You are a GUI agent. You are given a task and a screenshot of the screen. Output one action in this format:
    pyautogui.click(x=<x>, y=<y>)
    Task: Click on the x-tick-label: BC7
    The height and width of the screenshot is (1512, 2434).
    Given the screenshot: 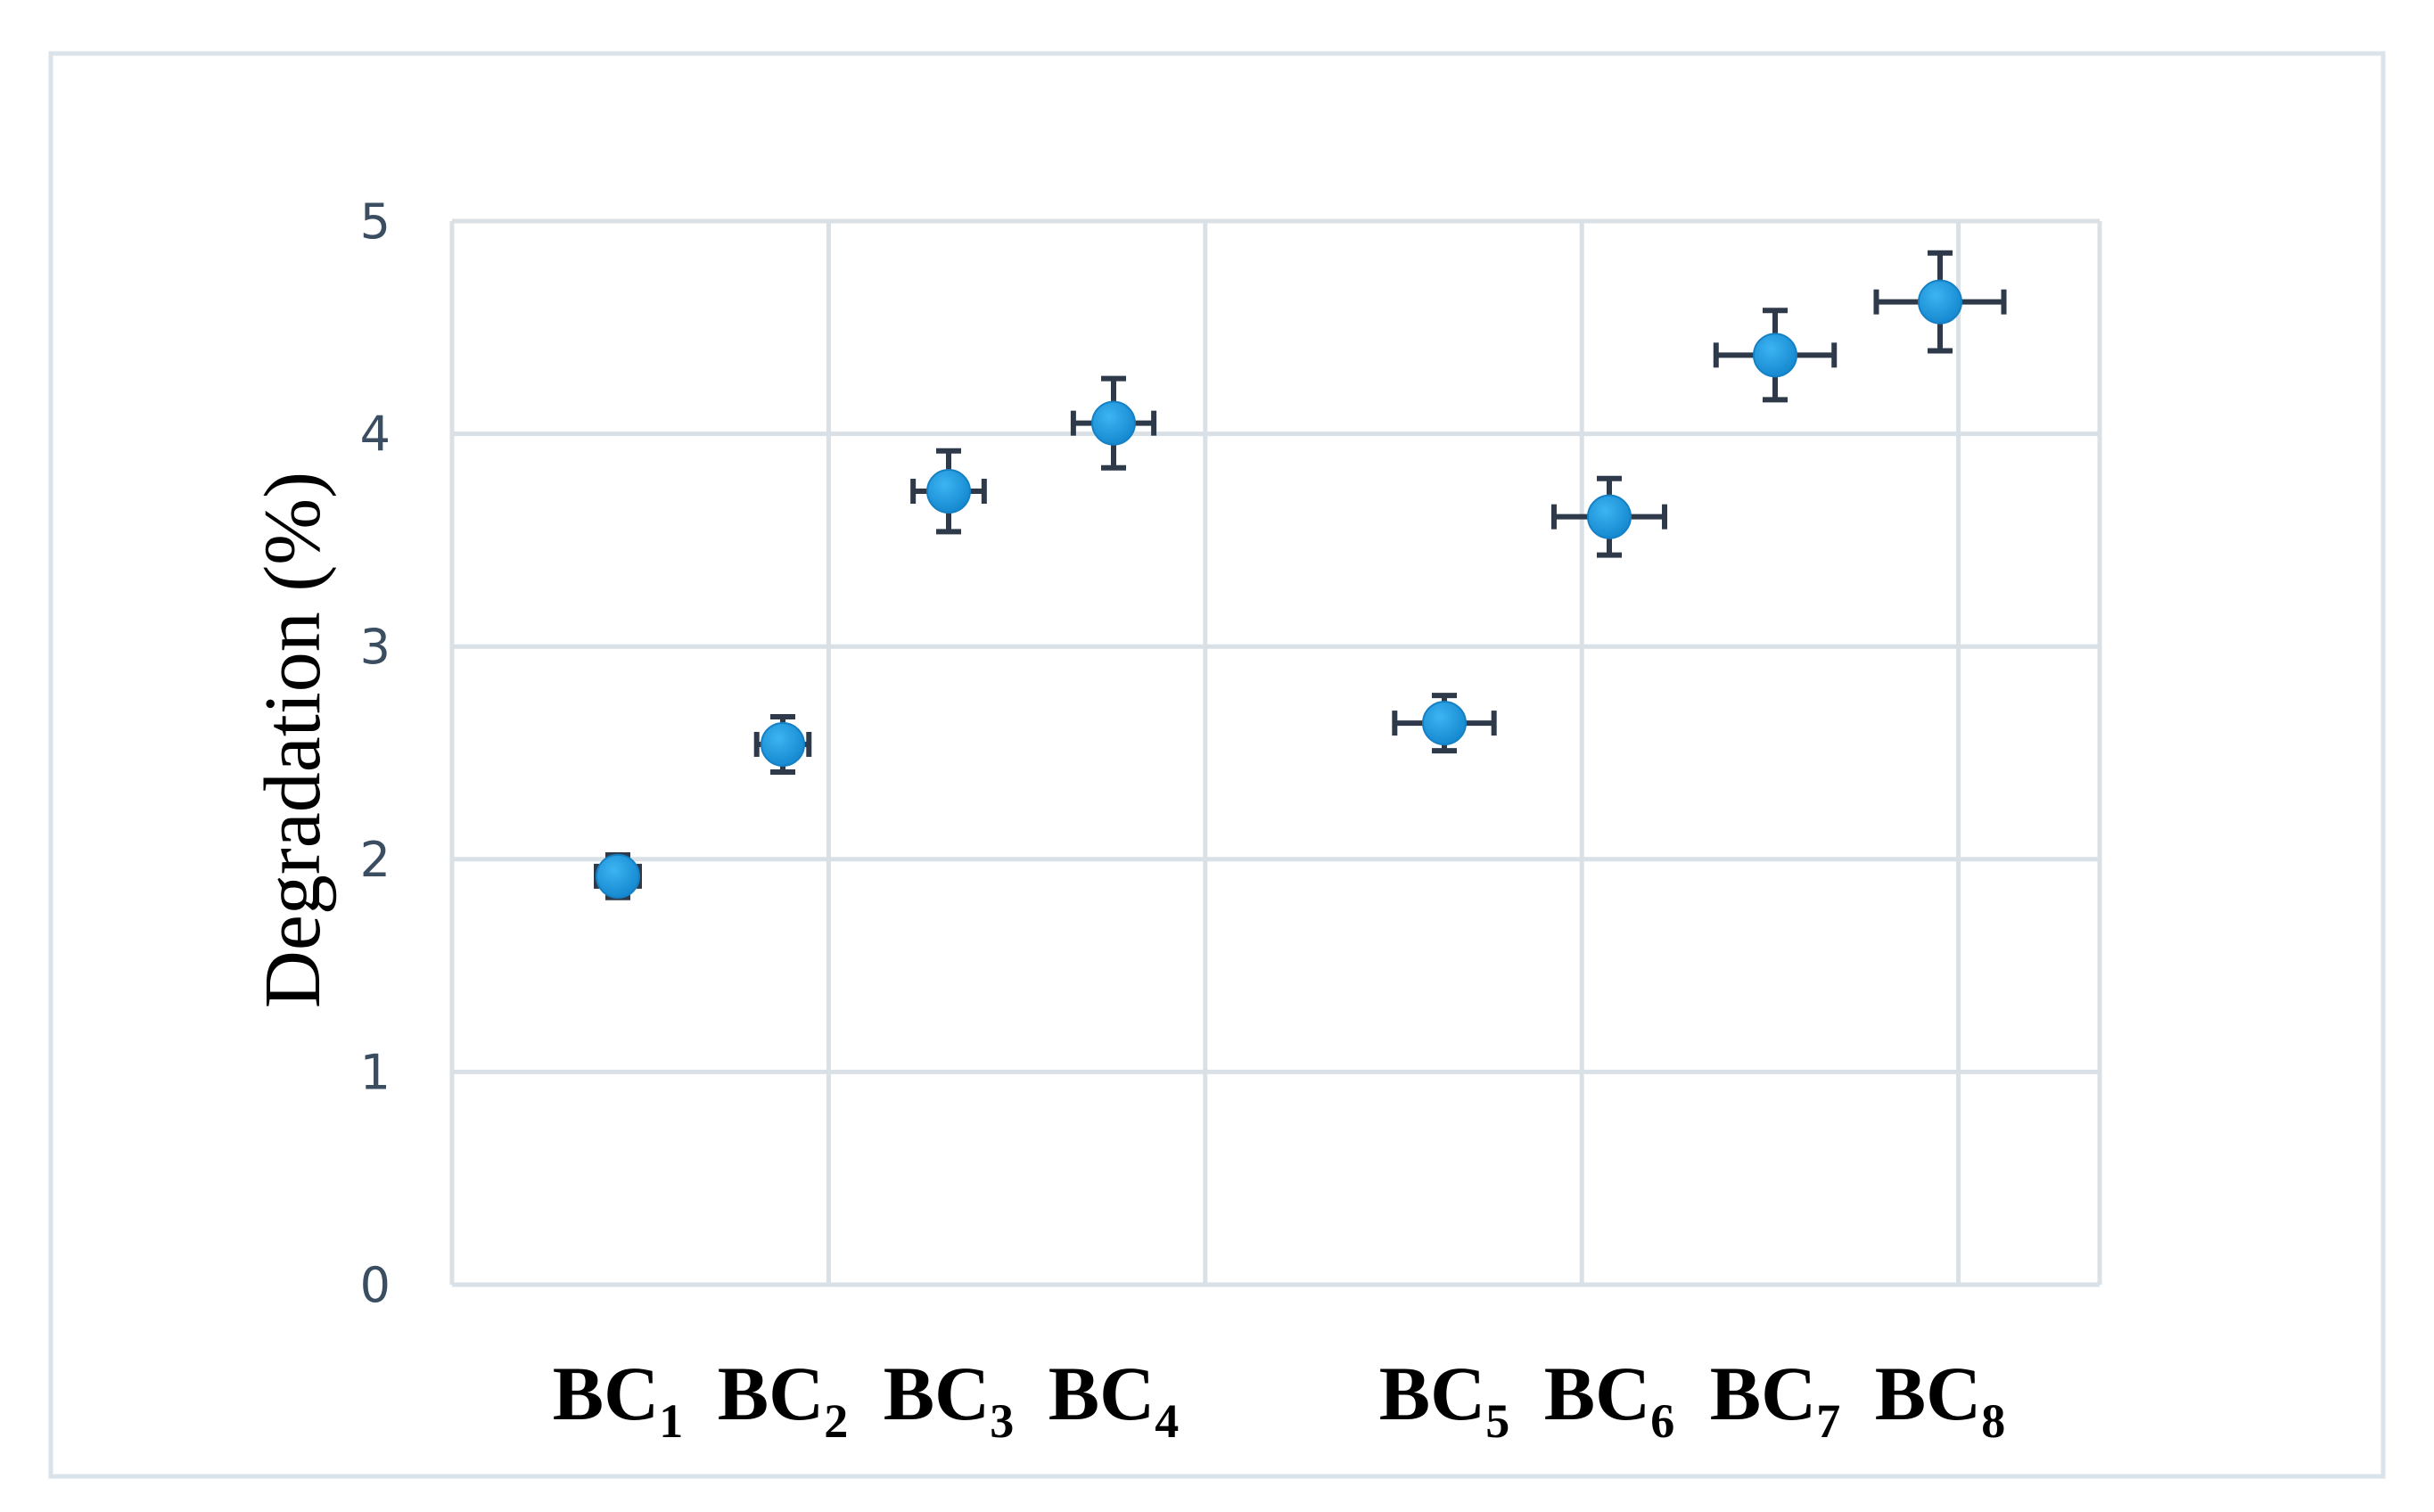 What is the action you would take?
    pyautogui.click(x=1775, y=1399)
    